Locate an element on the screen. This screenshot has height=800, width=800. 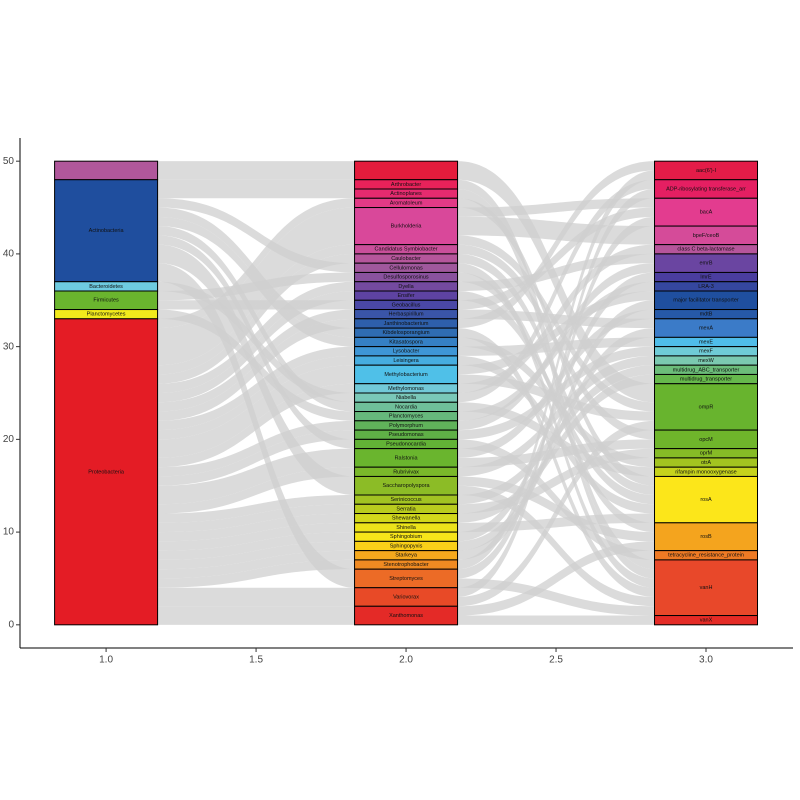
stratum-label: Starkeya is located at coordinates (406, 556).